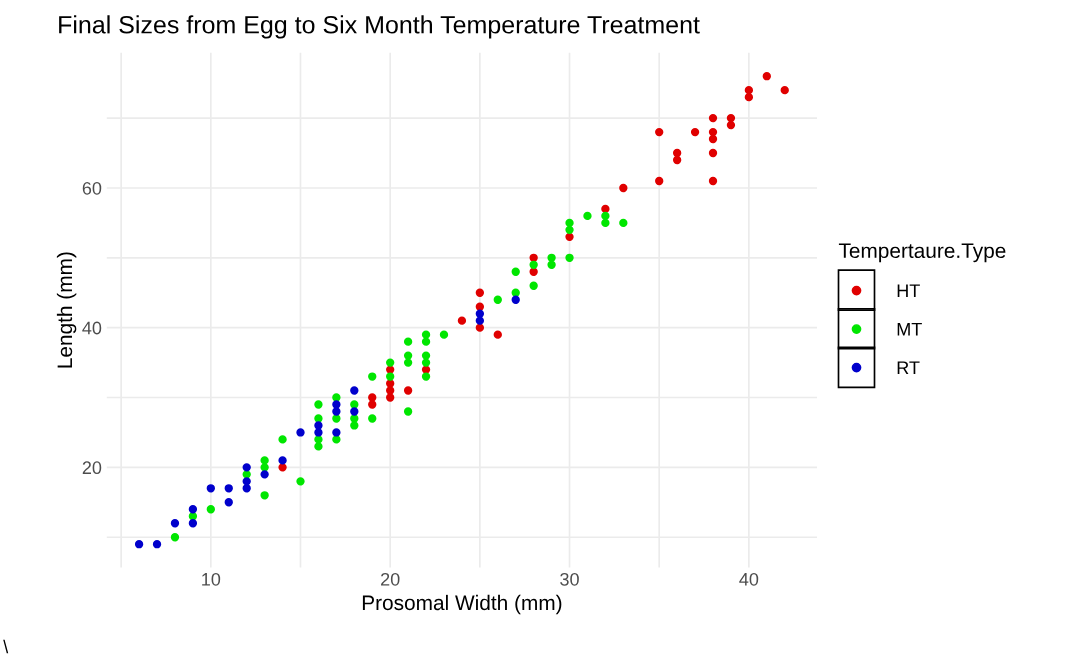 Image resolution: width=1068 pixels, height=660 pixels. I want to click on x-tick-label: 10, so click(211, 579).